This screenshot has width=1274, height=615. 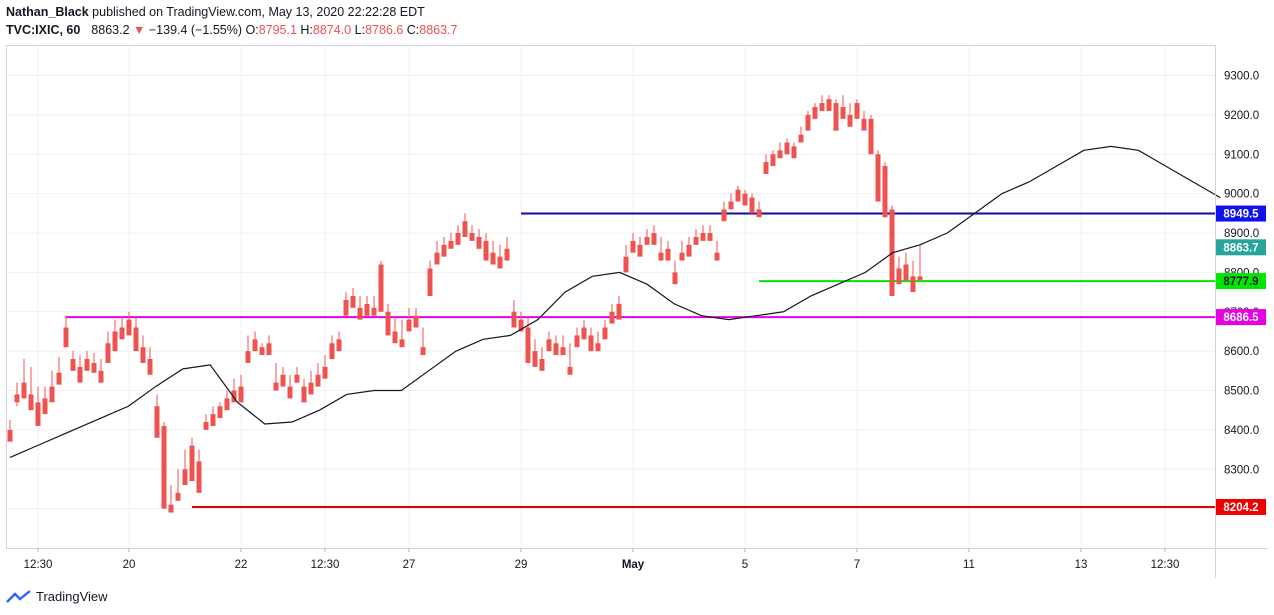 What do you see at coordinates (110, 30) in the screenshot?
I see `last-price-value: 8863.2` at bounding box center [110, 30].